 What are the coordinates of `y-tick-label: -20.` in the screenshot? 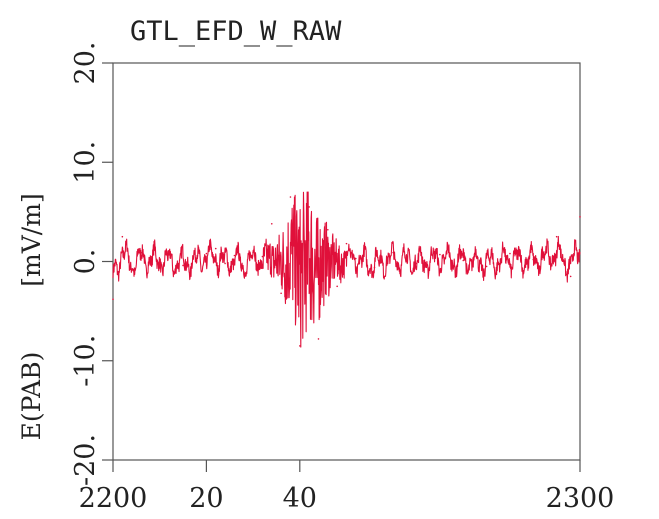 It's located at (85, 460).